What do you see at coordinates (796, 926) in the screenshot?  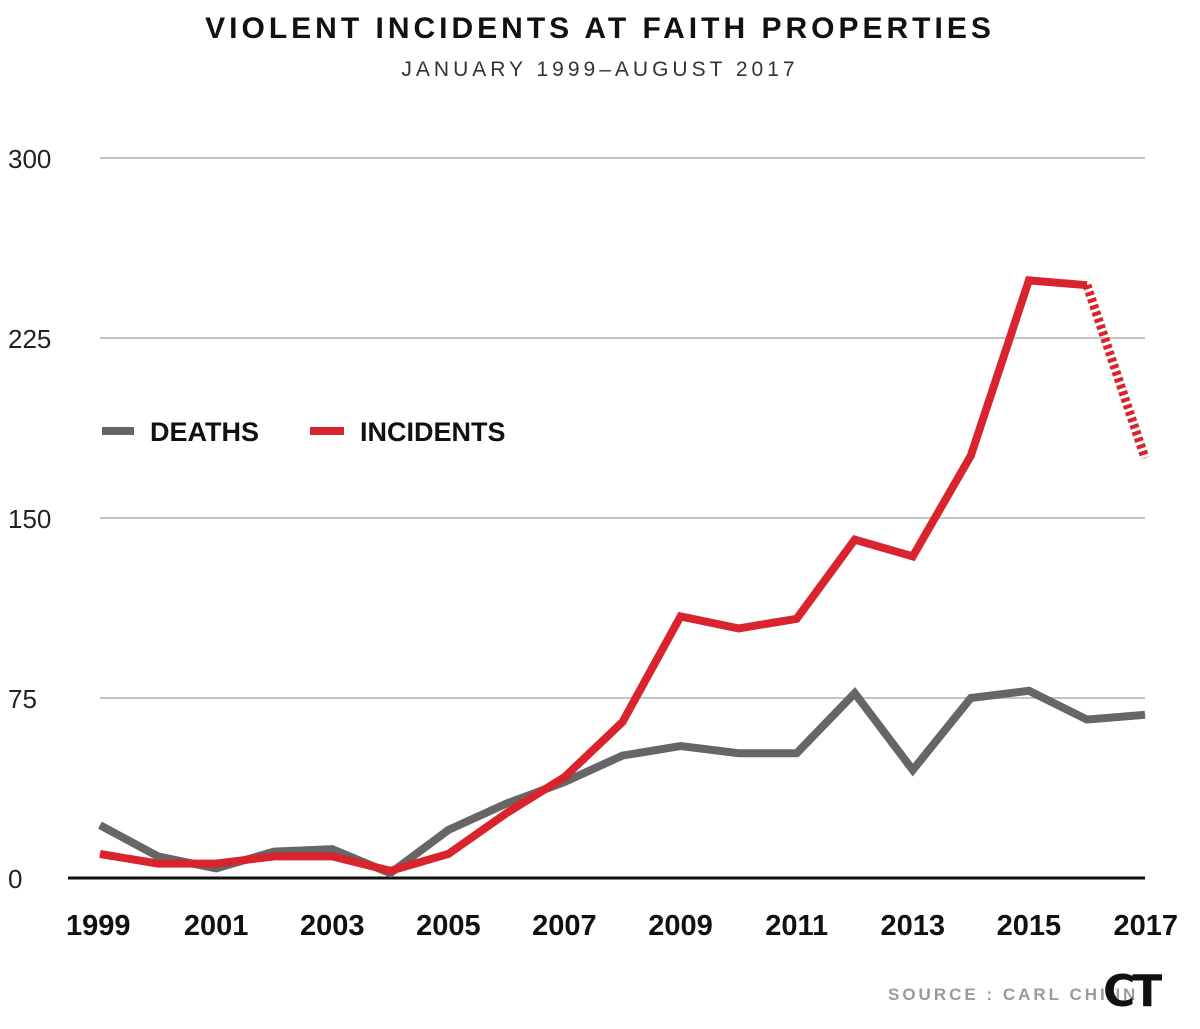 I see `x-tick-label: 2011` at bounding box center [796, 926].